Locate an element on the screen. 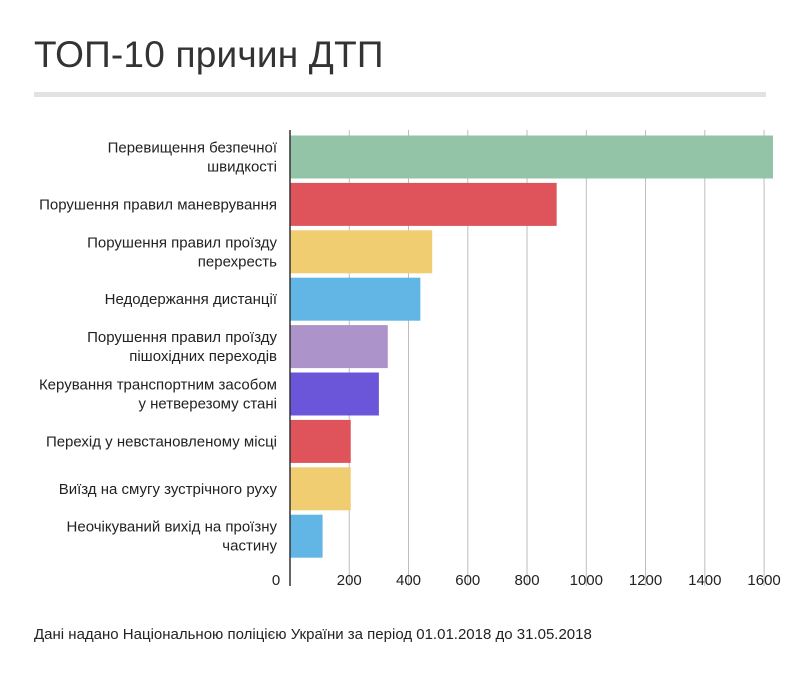  x-tick-label: 200 is located at coordinates (349, 580).